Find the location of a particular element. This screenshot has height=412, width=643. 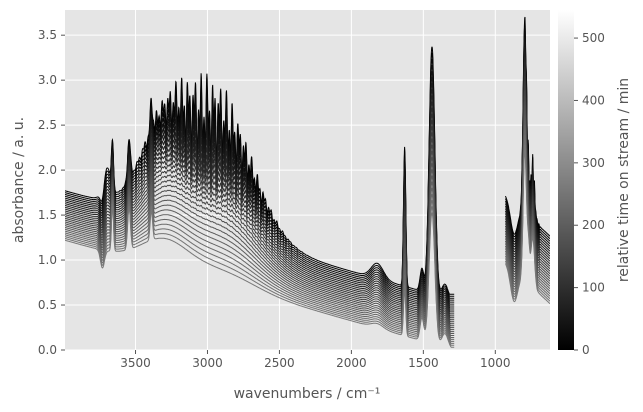

colorbar-tick-label: 500 is located at coordinates (593, 38).